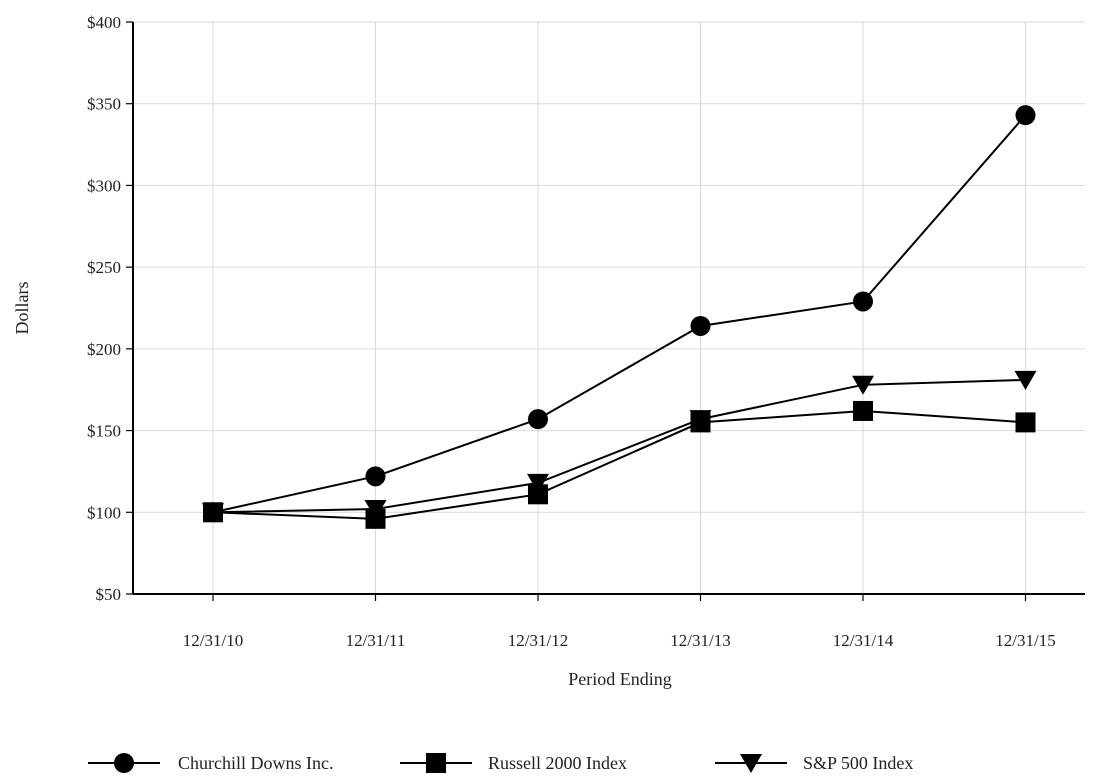 This screenshot has width=1097, height=778. What do you see at coordinates (104, 104) in the screenshot?
I see `y-tick-label: $350` at bounding box center [104, 104].